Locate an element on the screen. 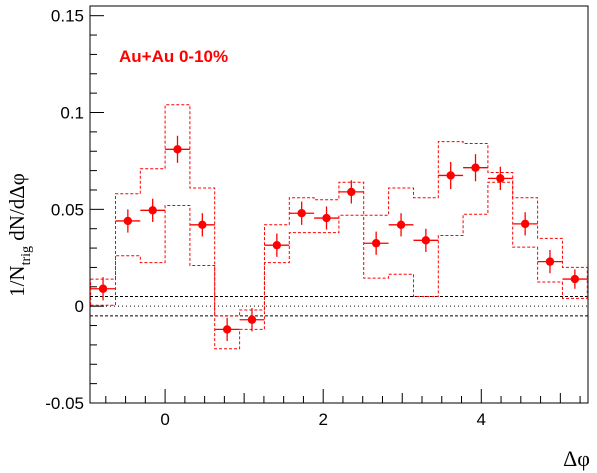 The height and width of the screenshot is (473, 597). x-tick-label-2: 4 is located at coordinates (481, 419).